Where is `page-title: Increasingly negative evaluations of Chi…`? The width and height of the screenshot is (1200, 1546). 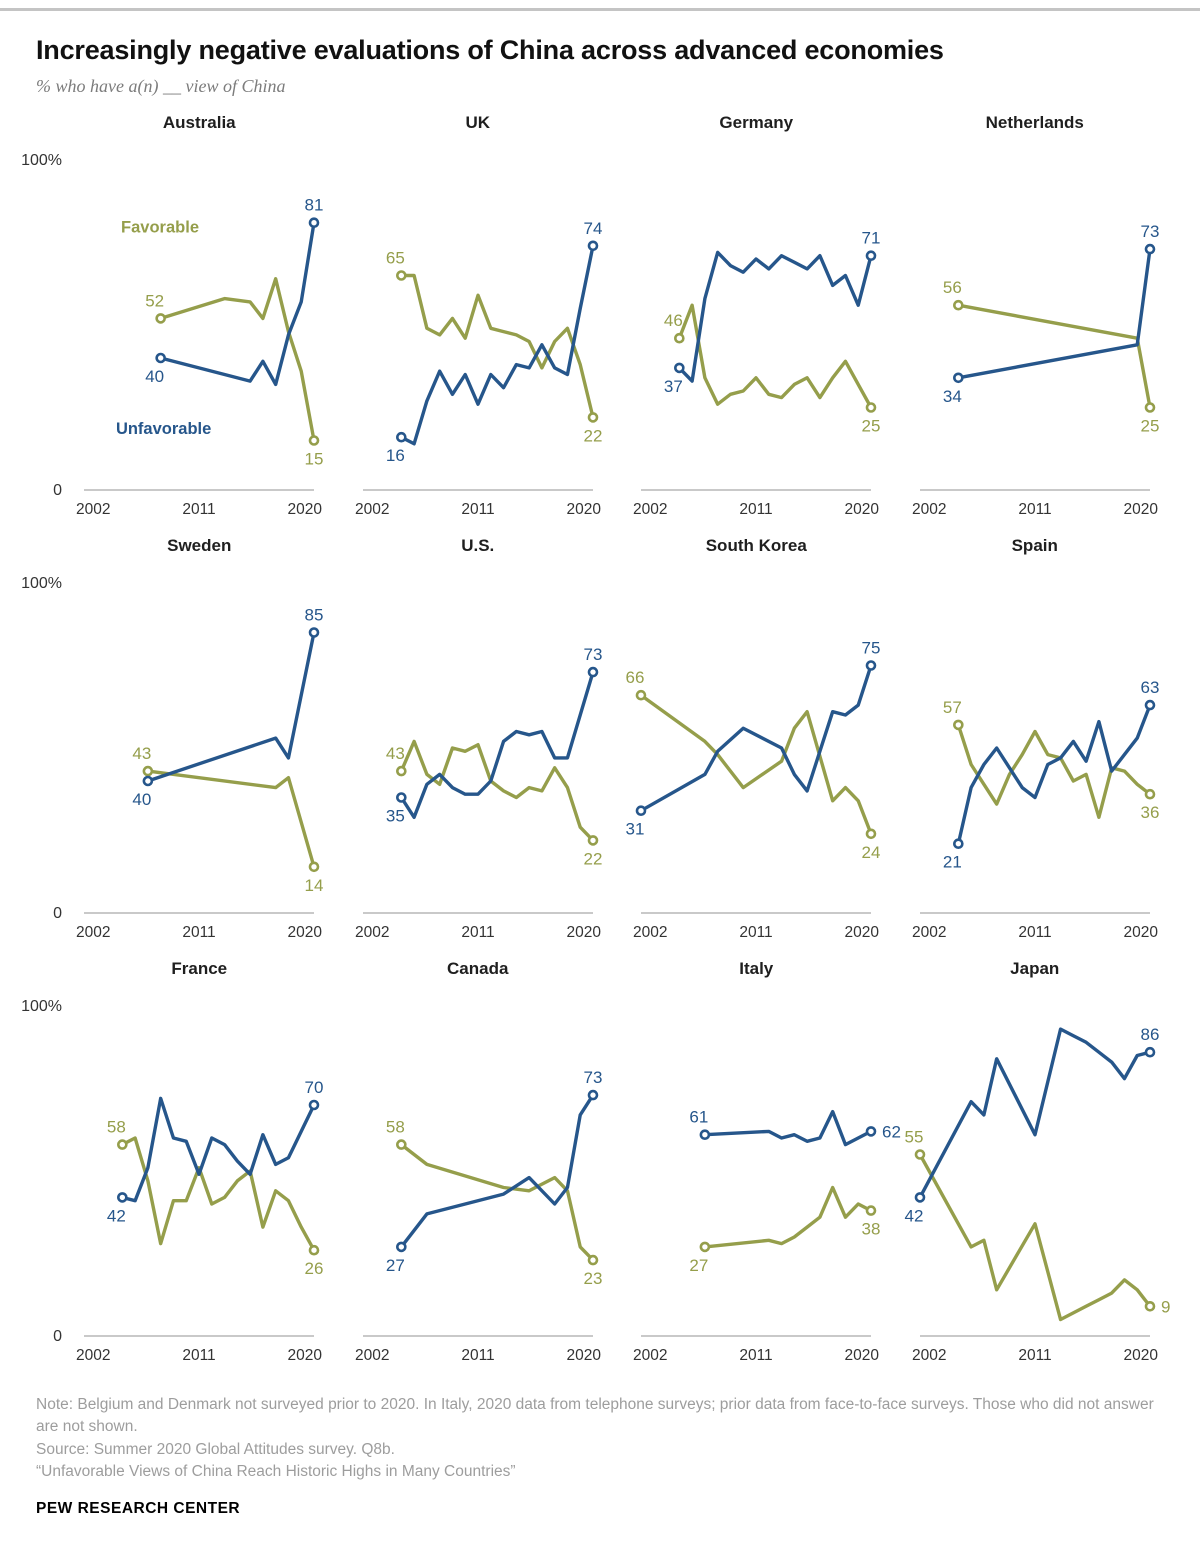
page-title: Increasingly negative evaluations of Chi… is located at coordinates (490, 50).